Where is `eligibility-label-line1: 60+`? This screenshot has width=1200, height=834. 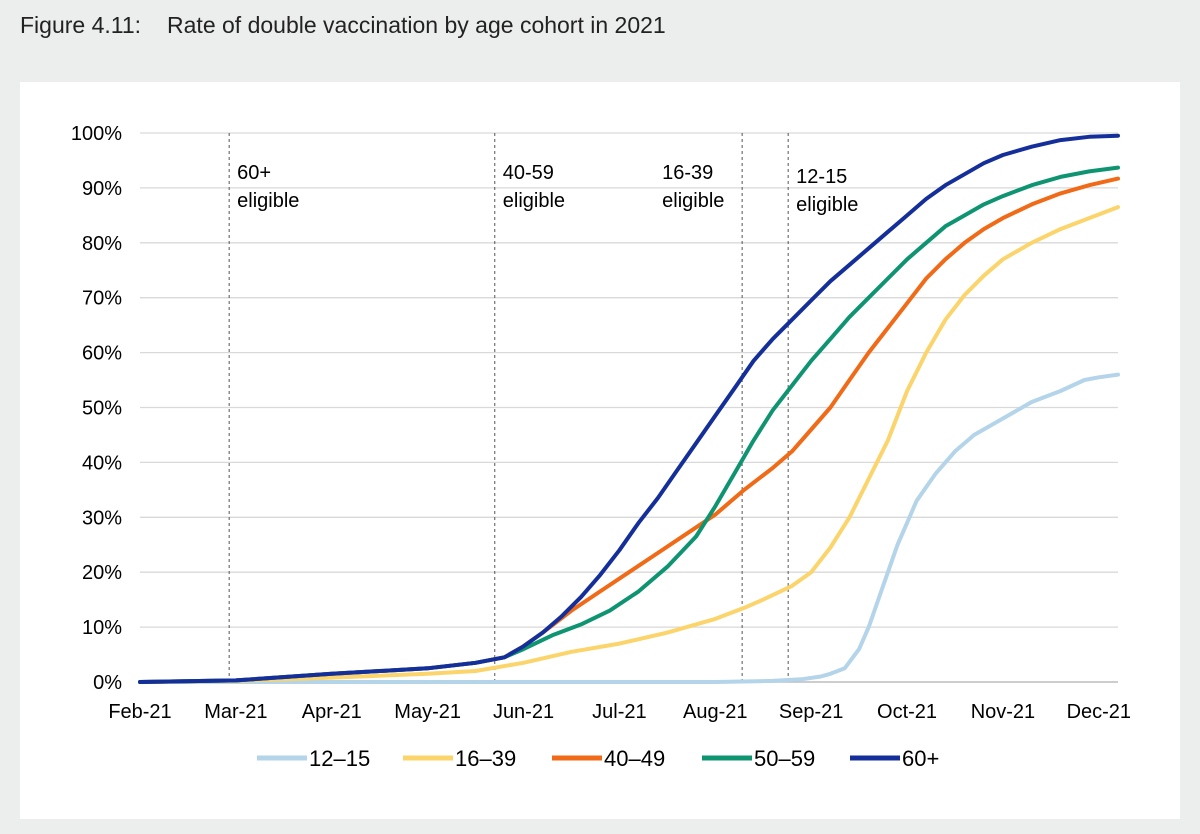 eligibility-label-line1: 60+ is located at coordinates (254, 173).